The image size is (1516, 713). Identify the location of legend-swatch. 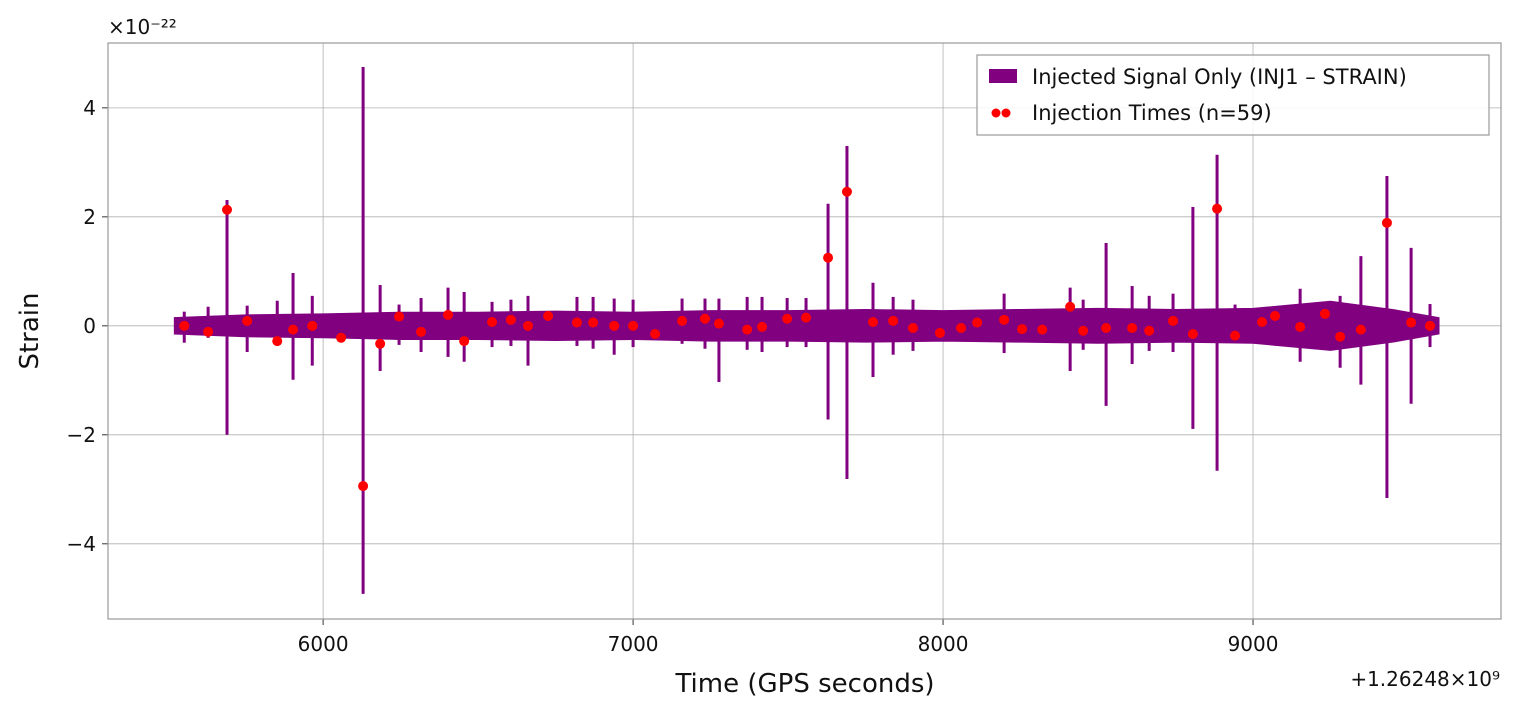
(1003, 76).